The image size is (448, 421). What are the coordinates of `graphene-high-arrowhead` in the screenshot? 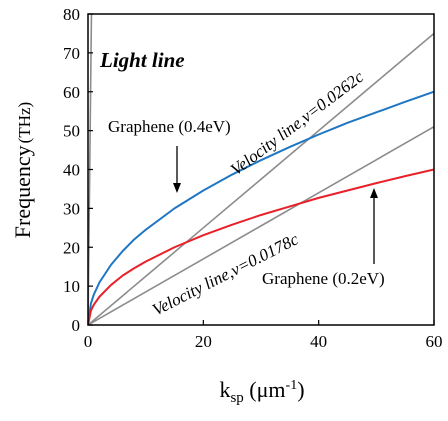 It's located at (177, 188).